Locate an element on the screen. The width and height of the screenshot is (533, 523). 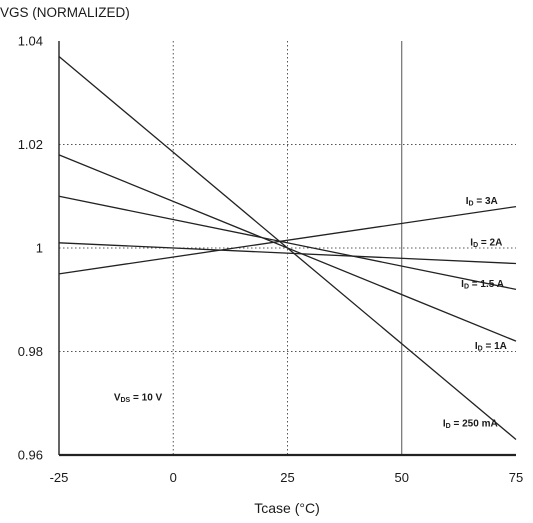
y-tick-label: 1.04 is located at coordinates (30, 41).